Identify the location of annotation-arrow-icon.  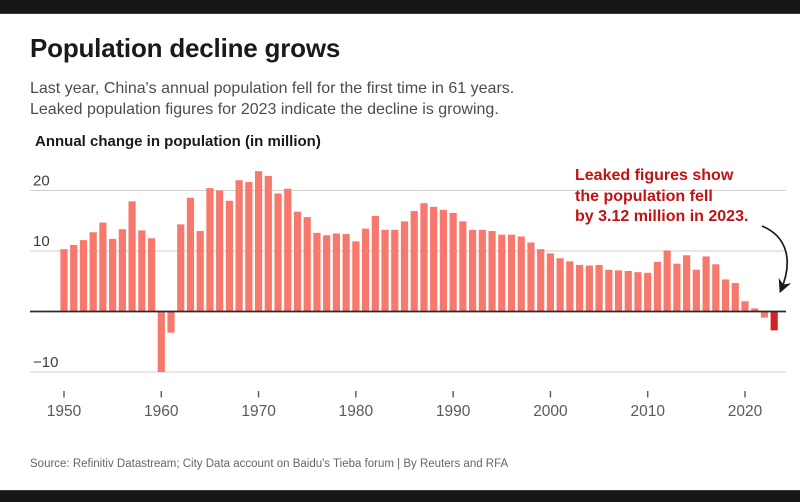
(776, 259).